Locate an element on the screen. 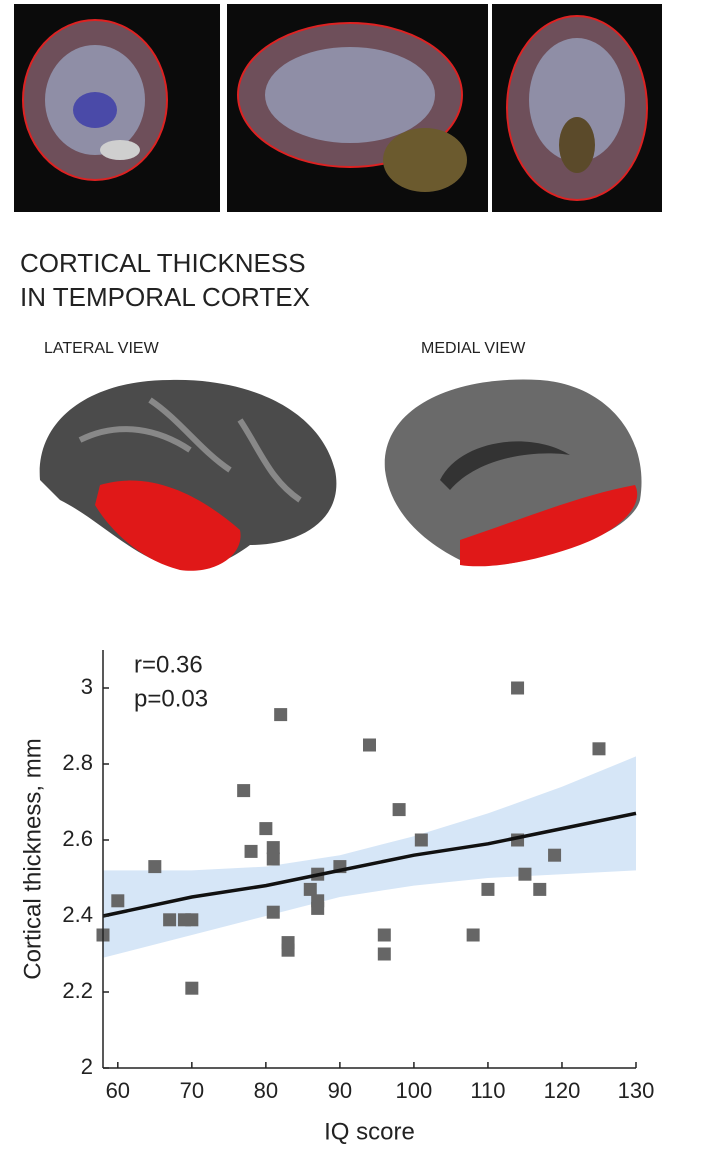  x-tick-label: 60 is located at coordinates (118, 1090).